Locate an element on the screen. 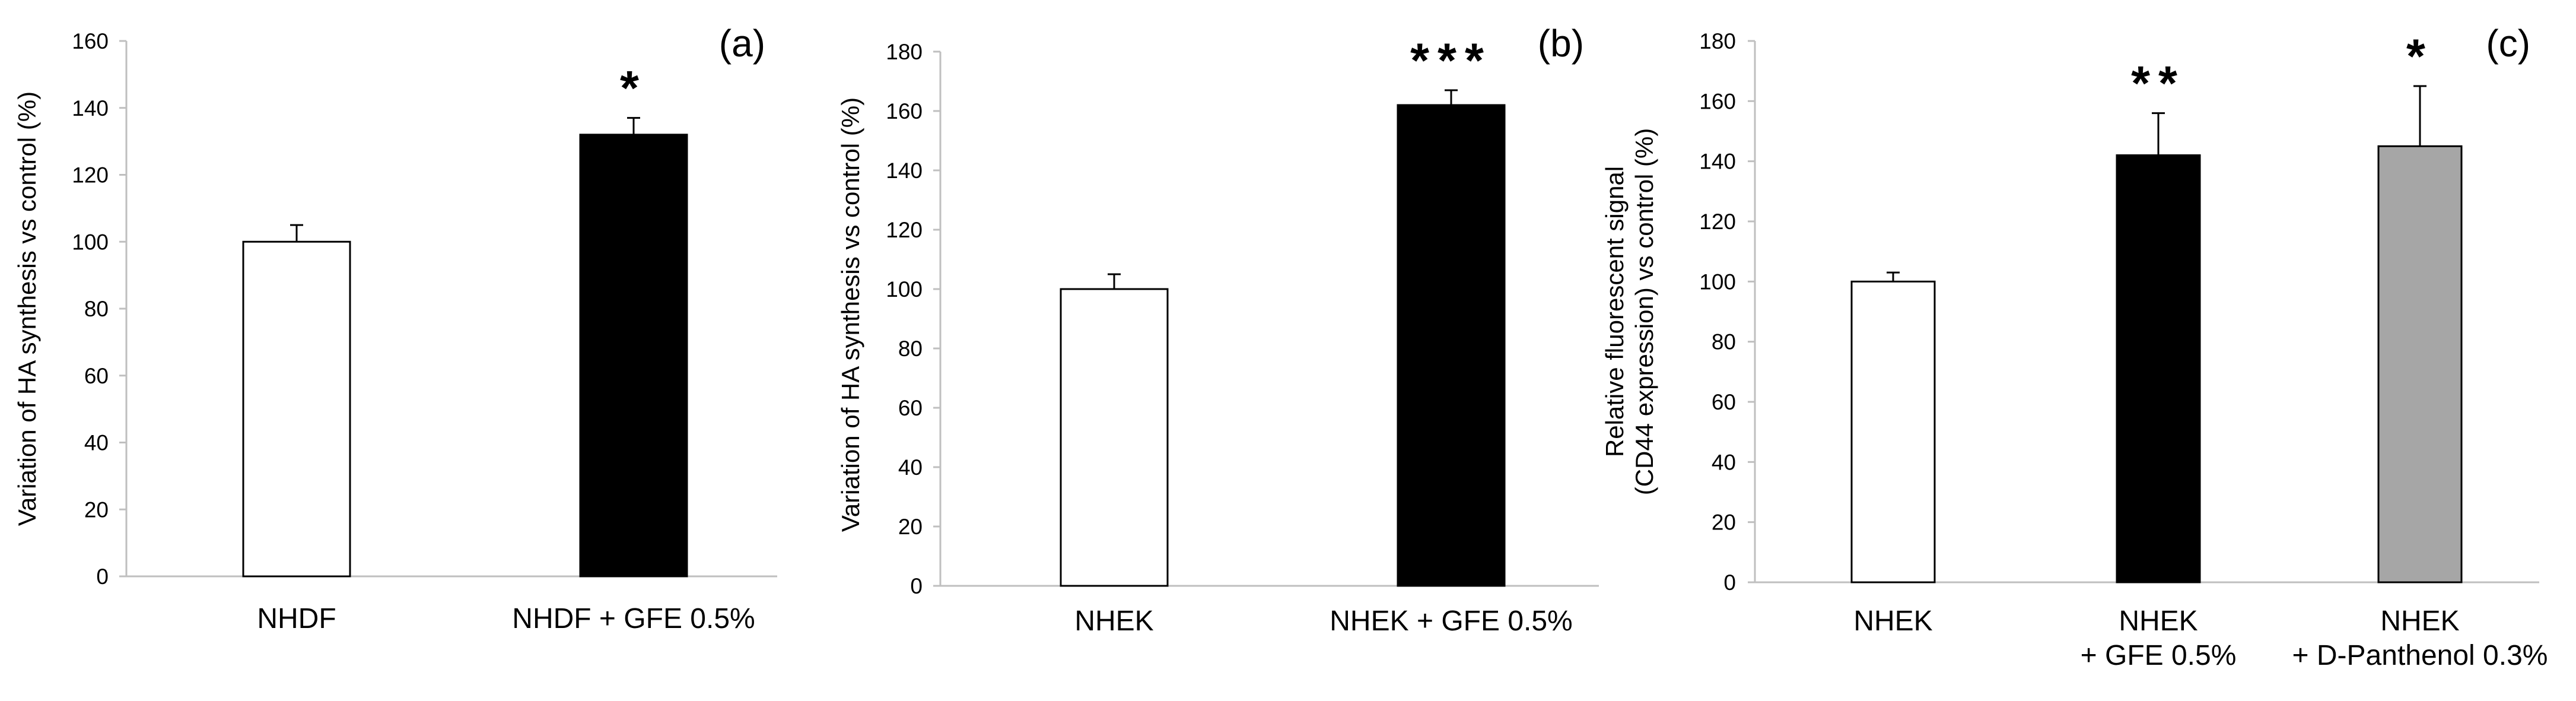  panel-label: (a) is located at coordinates (742, 43).